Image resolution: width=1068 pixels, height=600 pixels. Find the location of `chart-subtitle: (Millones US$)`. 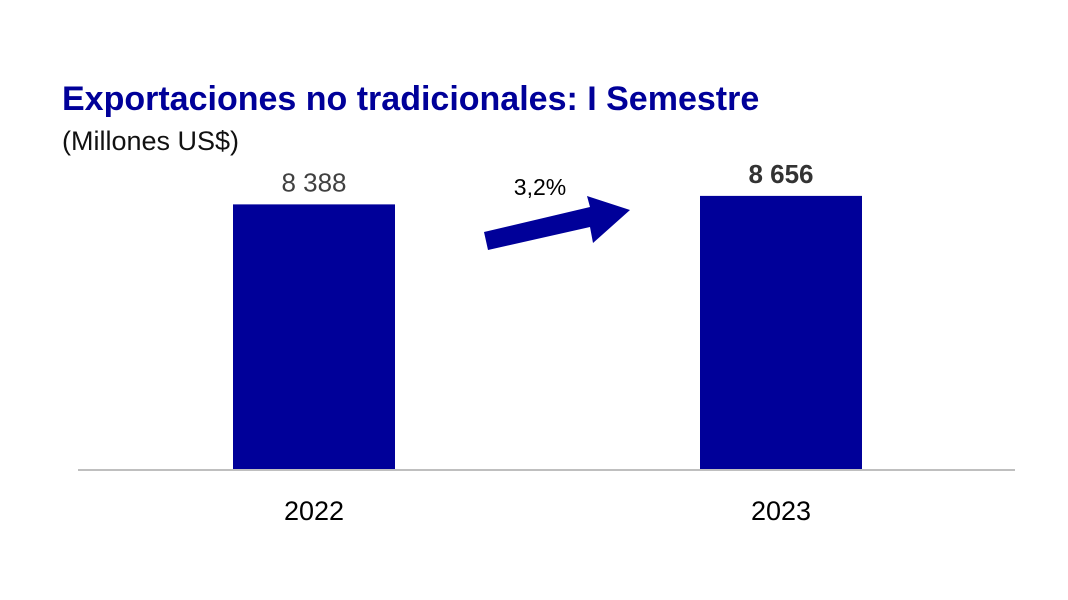

chart-subtitle: (Millones US$) is located at coordinates (151, 141).